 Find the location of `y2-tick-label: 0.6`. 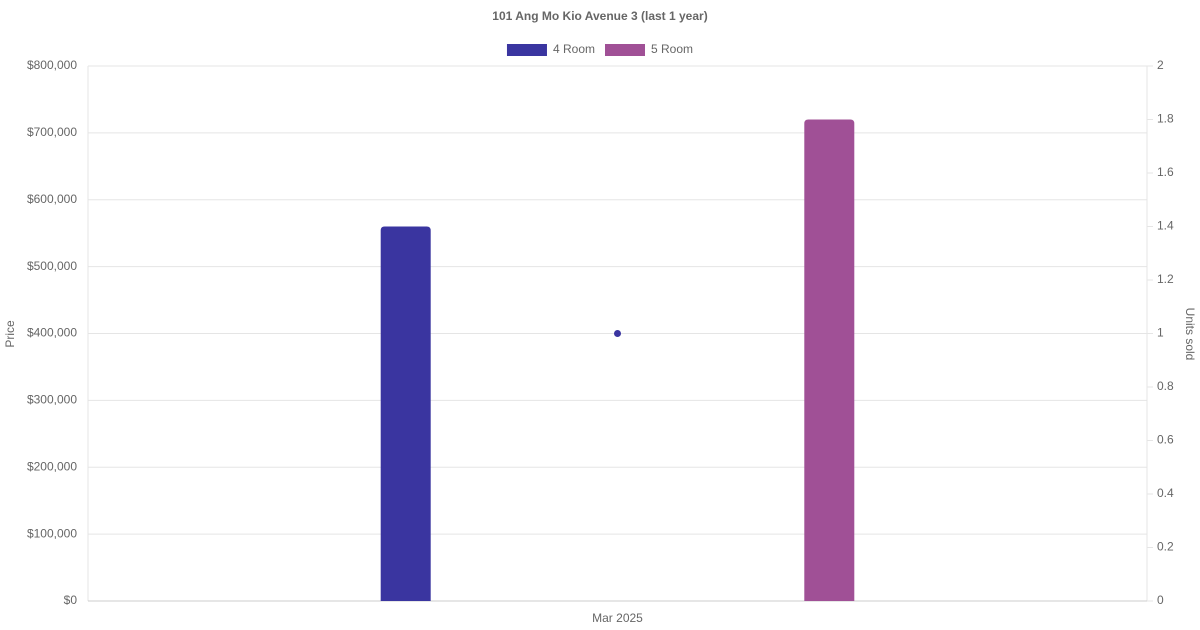

y2-tick-label: 0.6 is located at coordinates (1165, 440).